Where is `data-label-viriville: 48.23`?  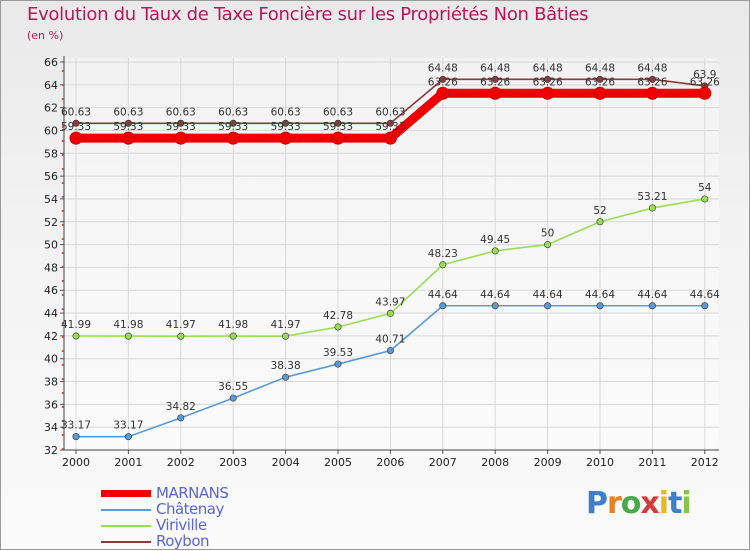 data-label-viriville: 48.23 is located at coordinates (443, 254).